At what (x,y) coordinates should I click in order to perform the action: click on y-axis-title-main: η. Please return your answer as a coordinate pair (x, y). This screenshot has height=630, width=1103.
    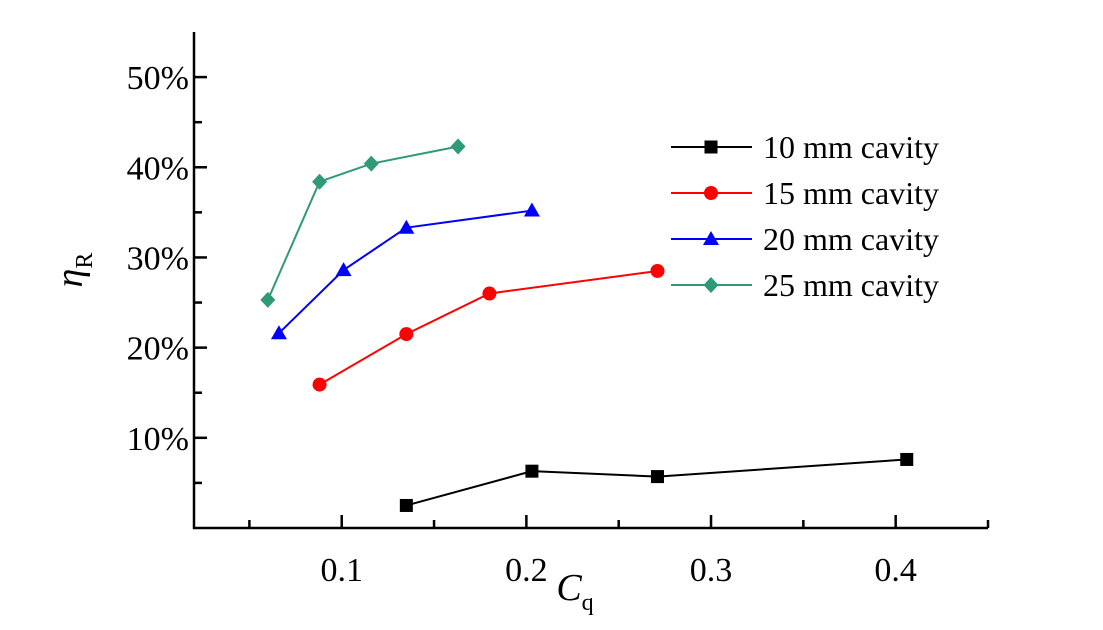
    Looking at the image, I should click on (70, 278).